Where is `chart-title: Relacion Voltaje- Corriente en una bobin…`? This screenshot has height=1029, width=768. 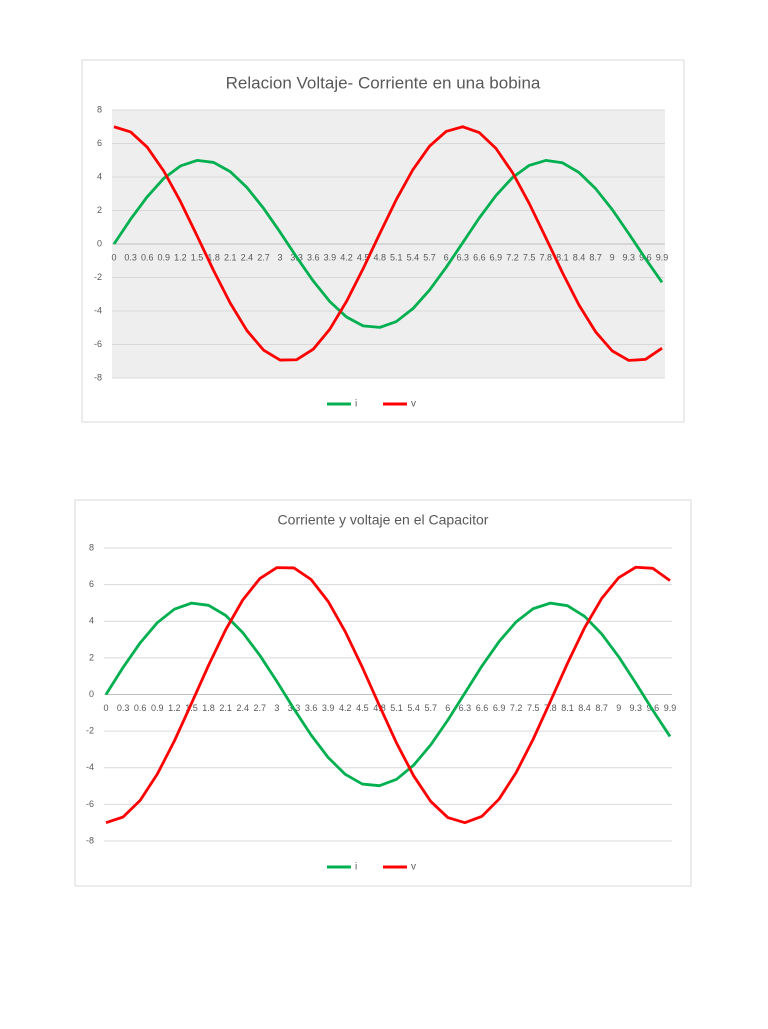
chart-title: Relacion Voltaje- Corriente en una bobin… is located at coordinates (383, 82).